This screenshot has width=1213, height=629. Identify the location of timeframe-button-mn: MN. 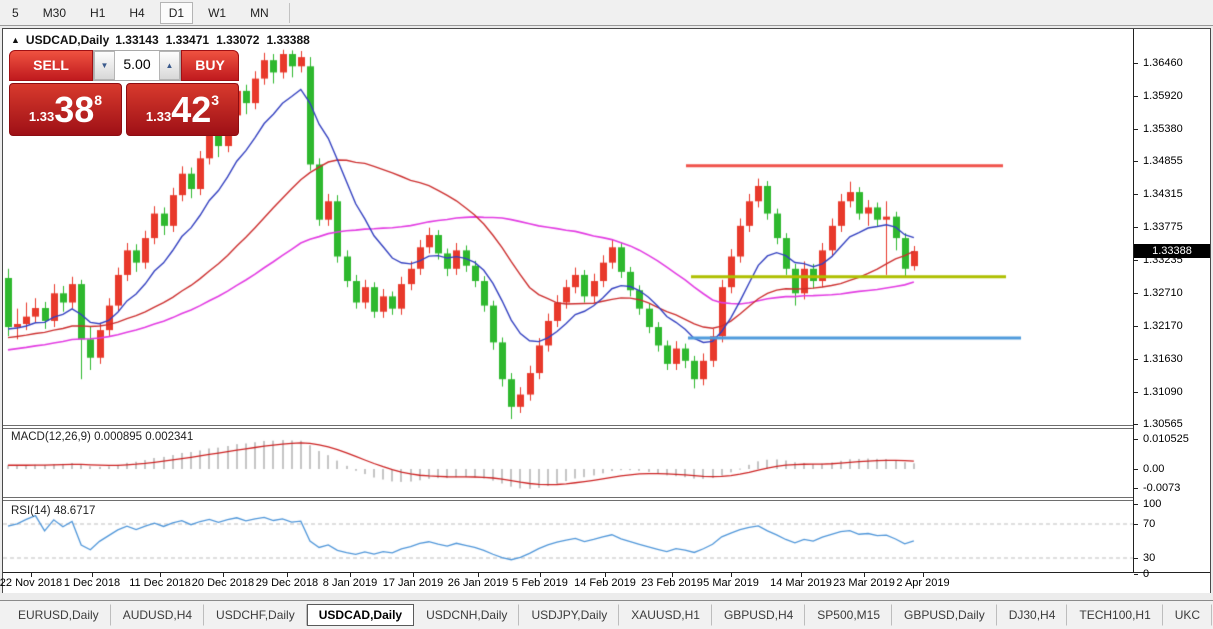
(259, 12).